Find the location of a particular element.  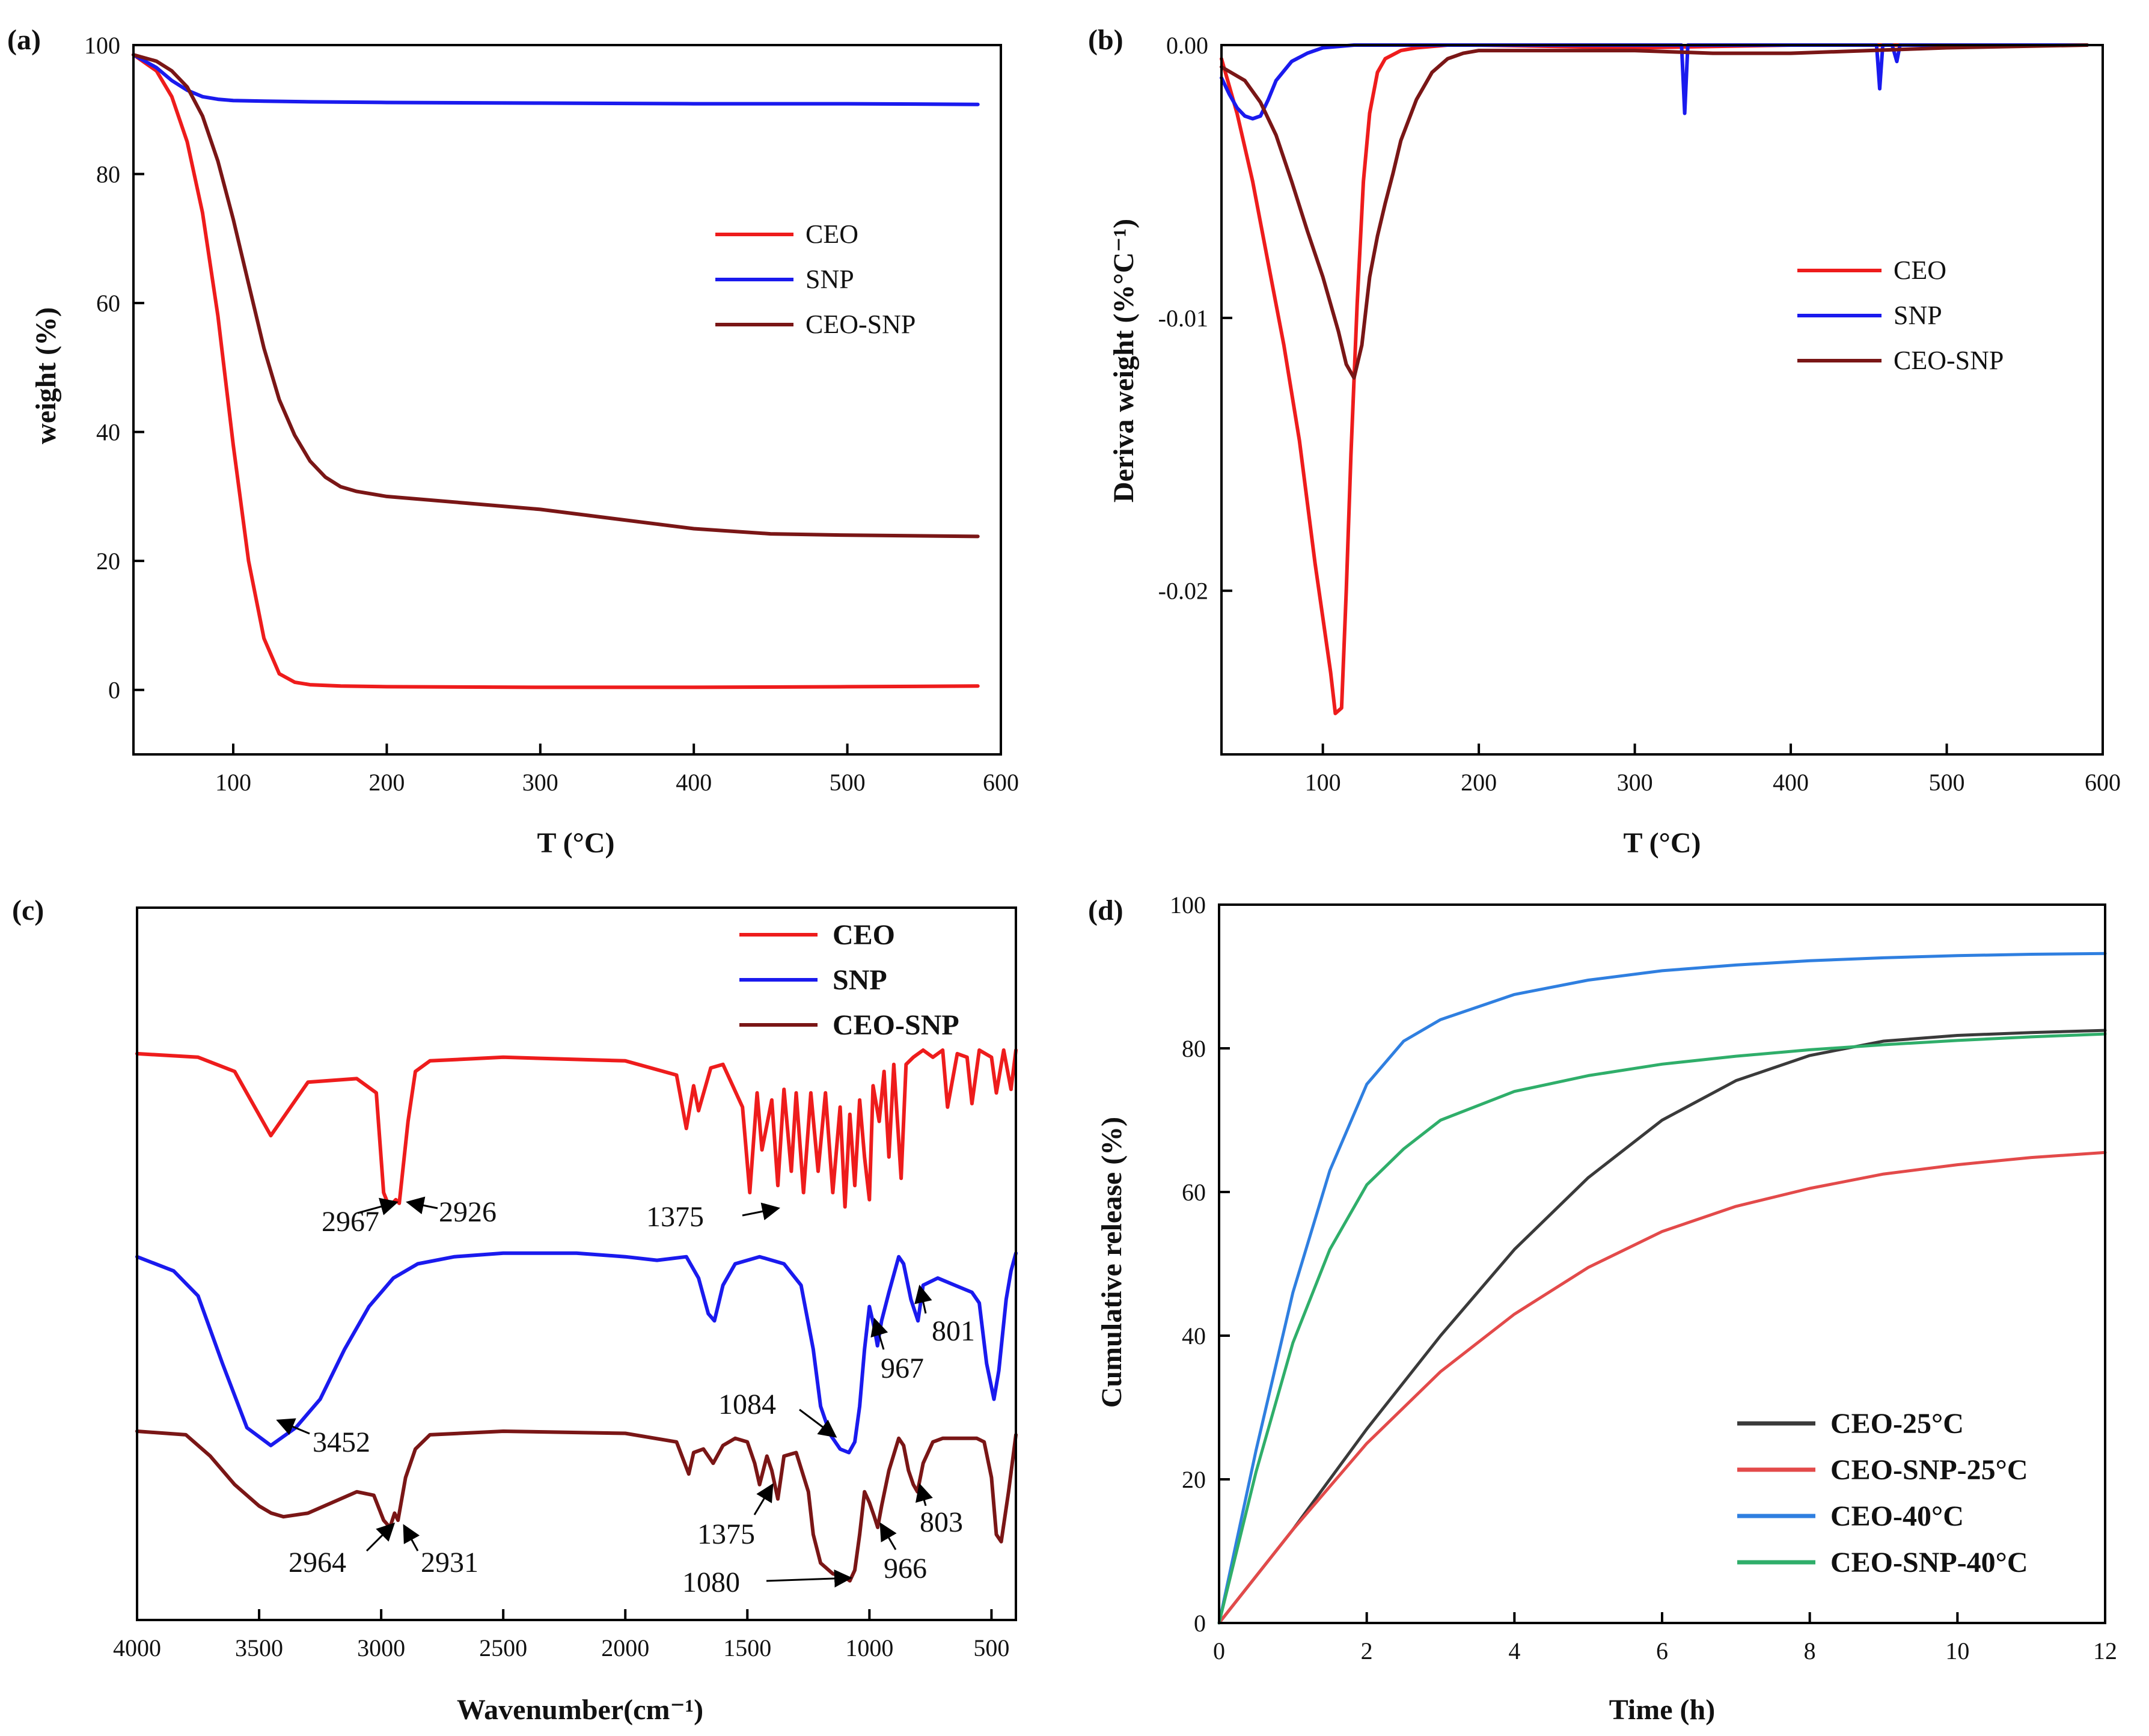

y-axis-title-d: Cumulative release (%) is located at coordinates (1112, 1262).